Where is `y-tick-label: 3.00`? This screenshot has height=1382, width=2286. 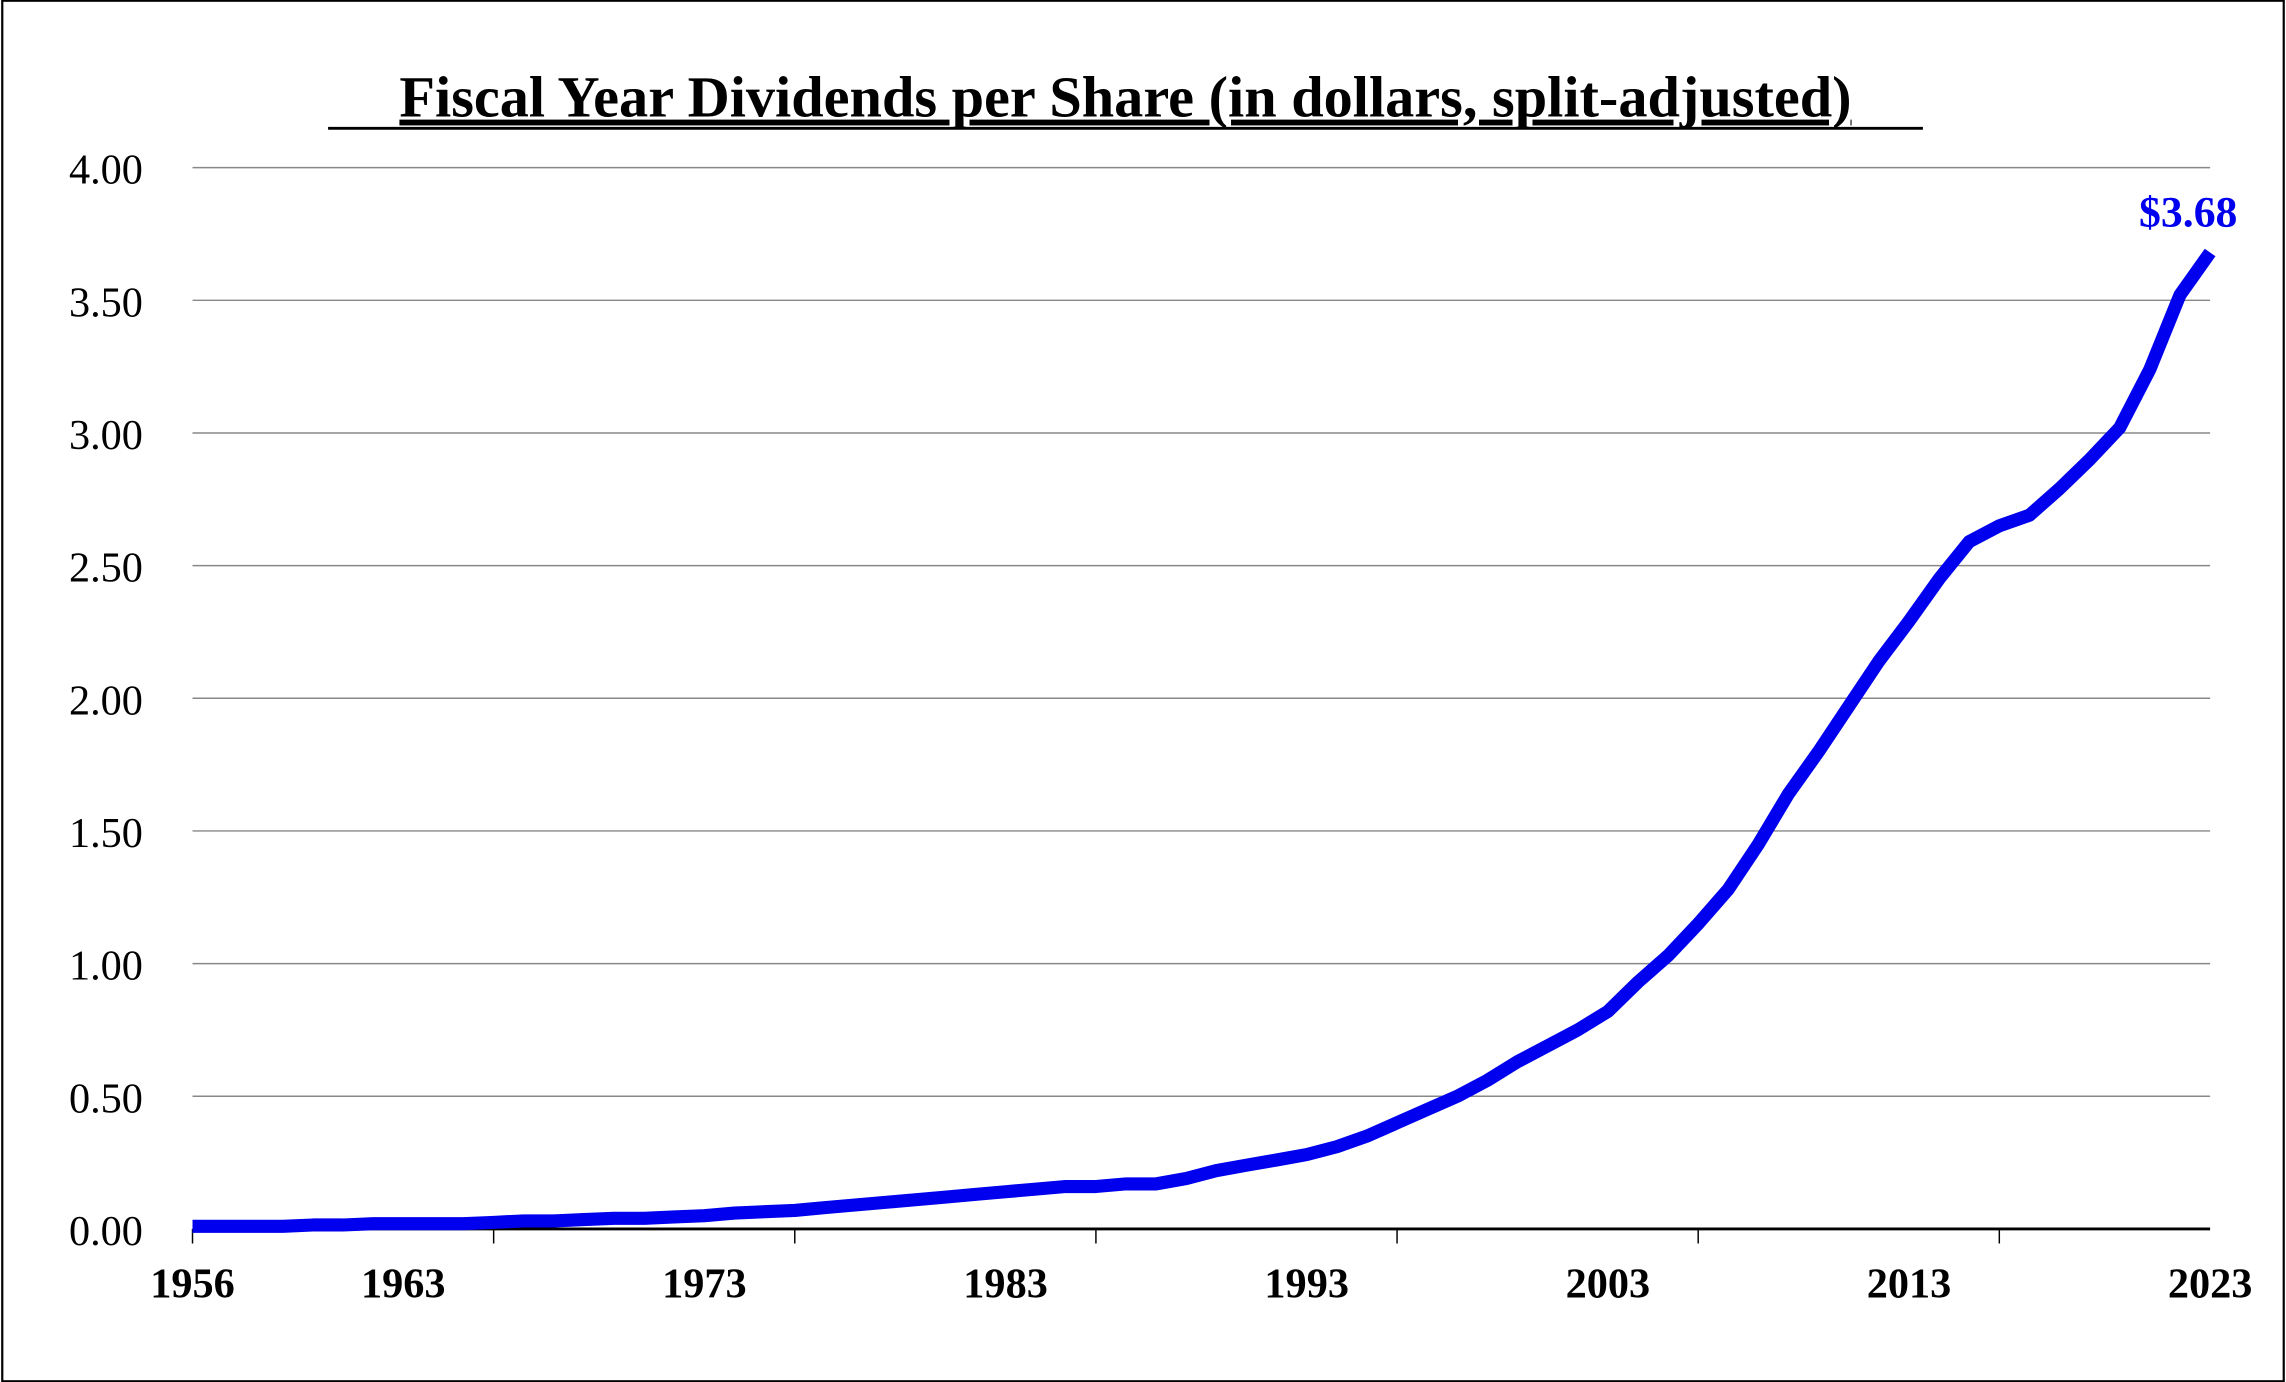
y-tick-label: 3.00 is located at coordinates (106, 435).